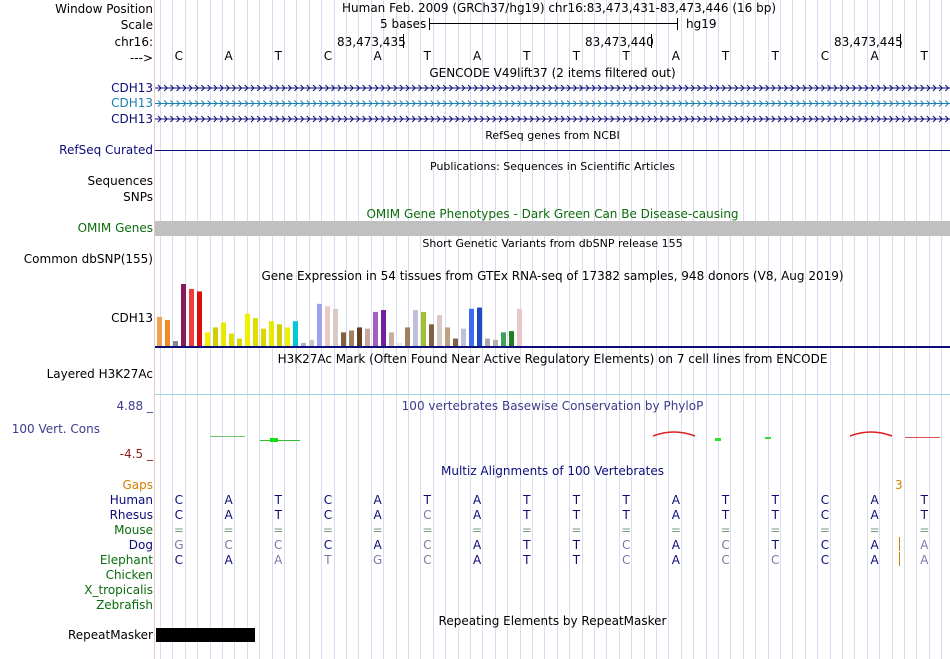 Image resolution: width=950 pixels, height=659 pixels. I want to click on phylop-score-mark, so click(280, 440).